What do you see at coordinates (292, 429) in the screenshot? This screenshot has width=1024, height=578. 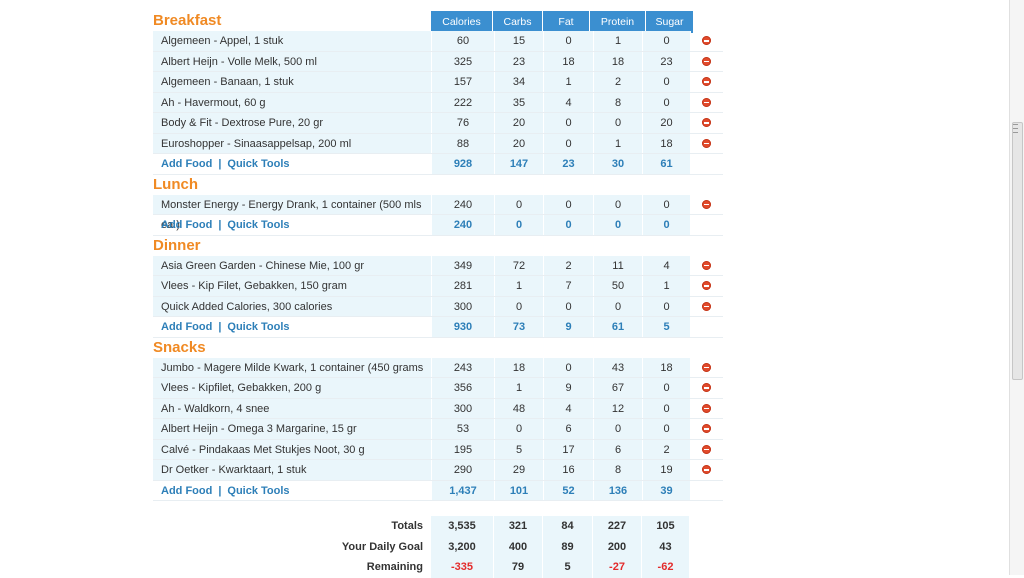 I see `food-name: Albert Heijn - Omega 3 Margarine, 15 gr` at bounding box center [292, 429].